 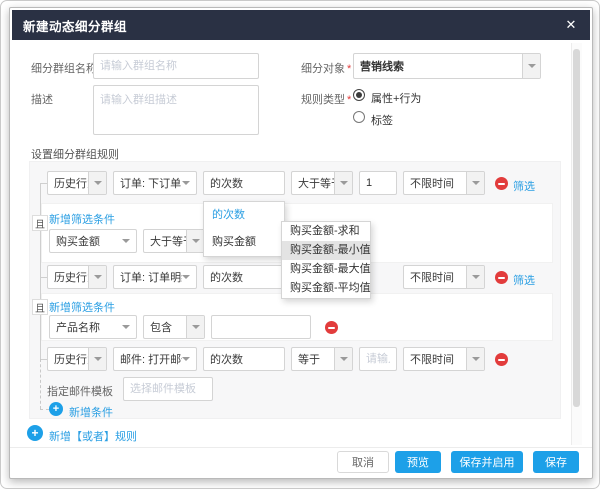 I want to click on rule-type-option-label: 属性+行为, so click(x=396, y=99).